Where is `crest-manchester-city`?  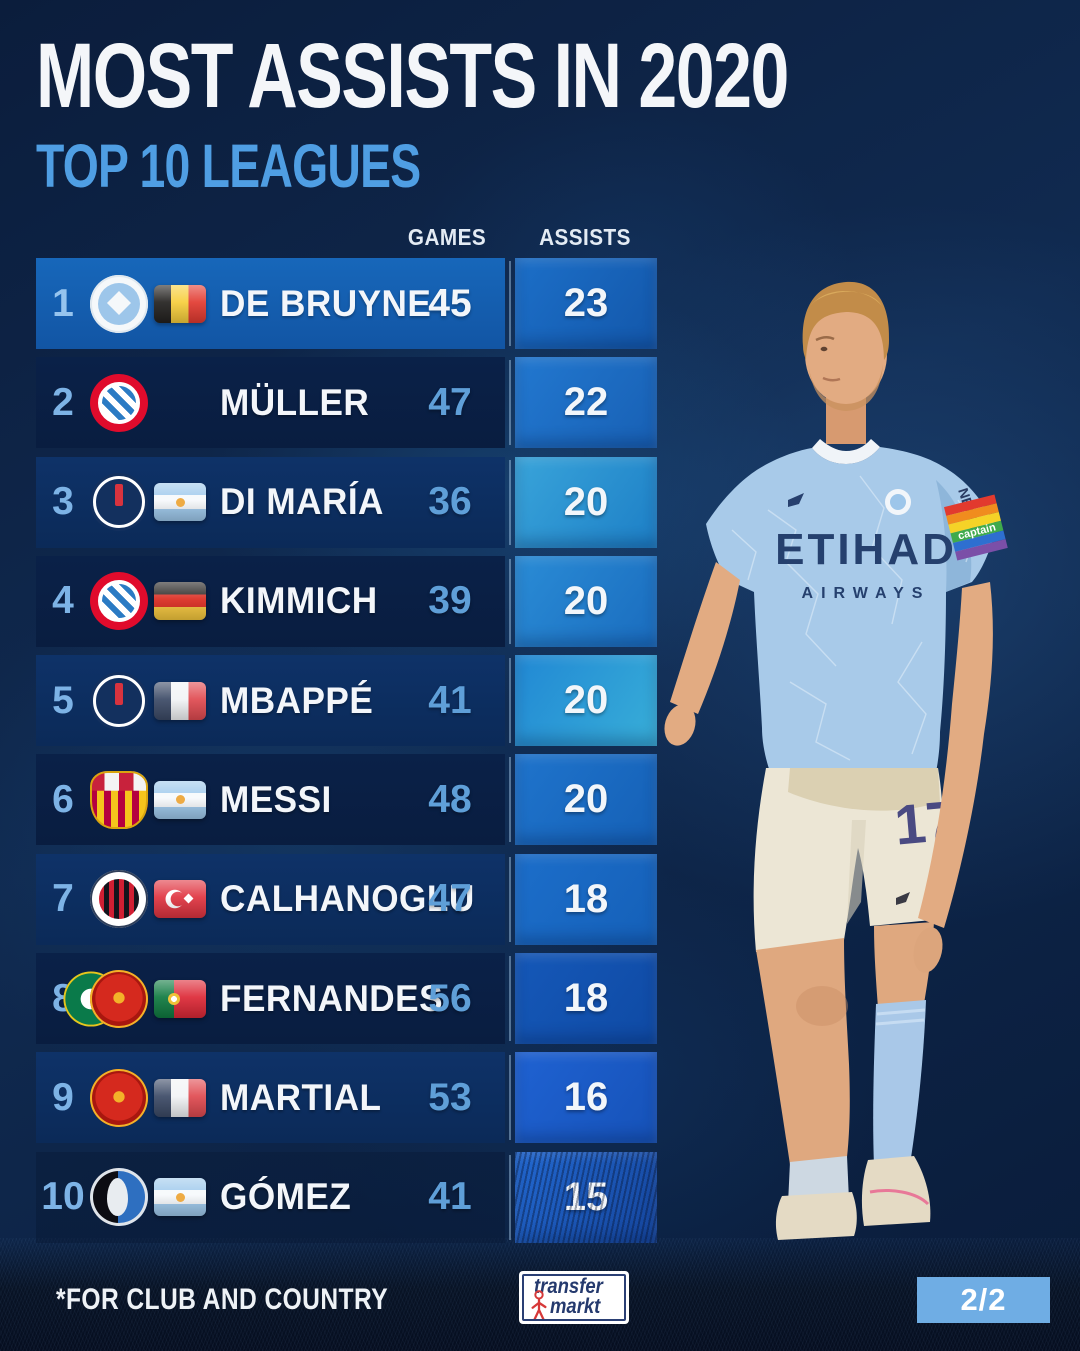 crest-manchester-city is located at coordinates (119, 303).